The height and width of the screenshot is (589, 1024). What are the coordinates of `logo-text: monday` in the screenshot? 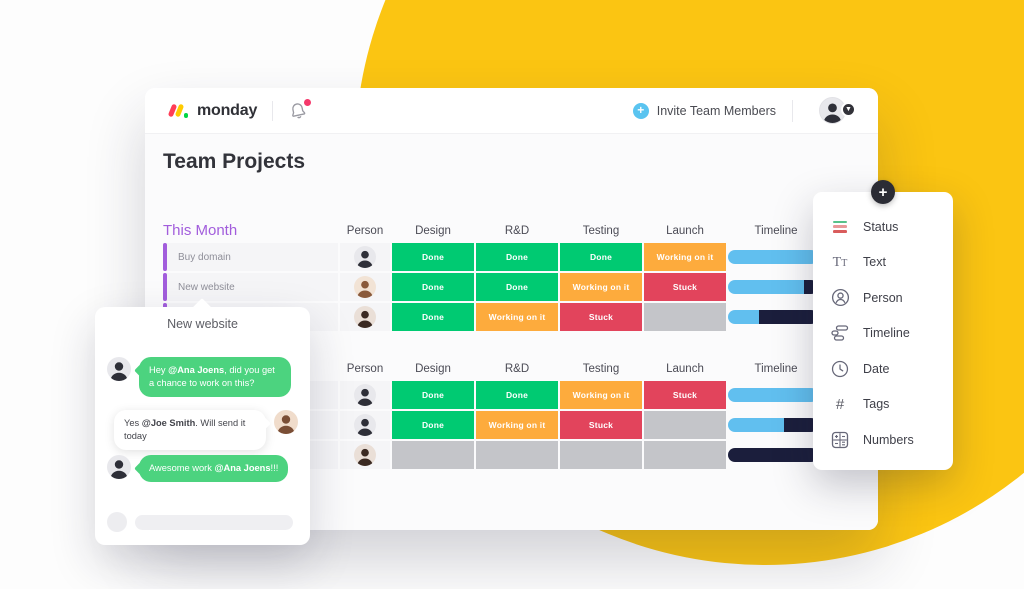 It's located at (227, 110).